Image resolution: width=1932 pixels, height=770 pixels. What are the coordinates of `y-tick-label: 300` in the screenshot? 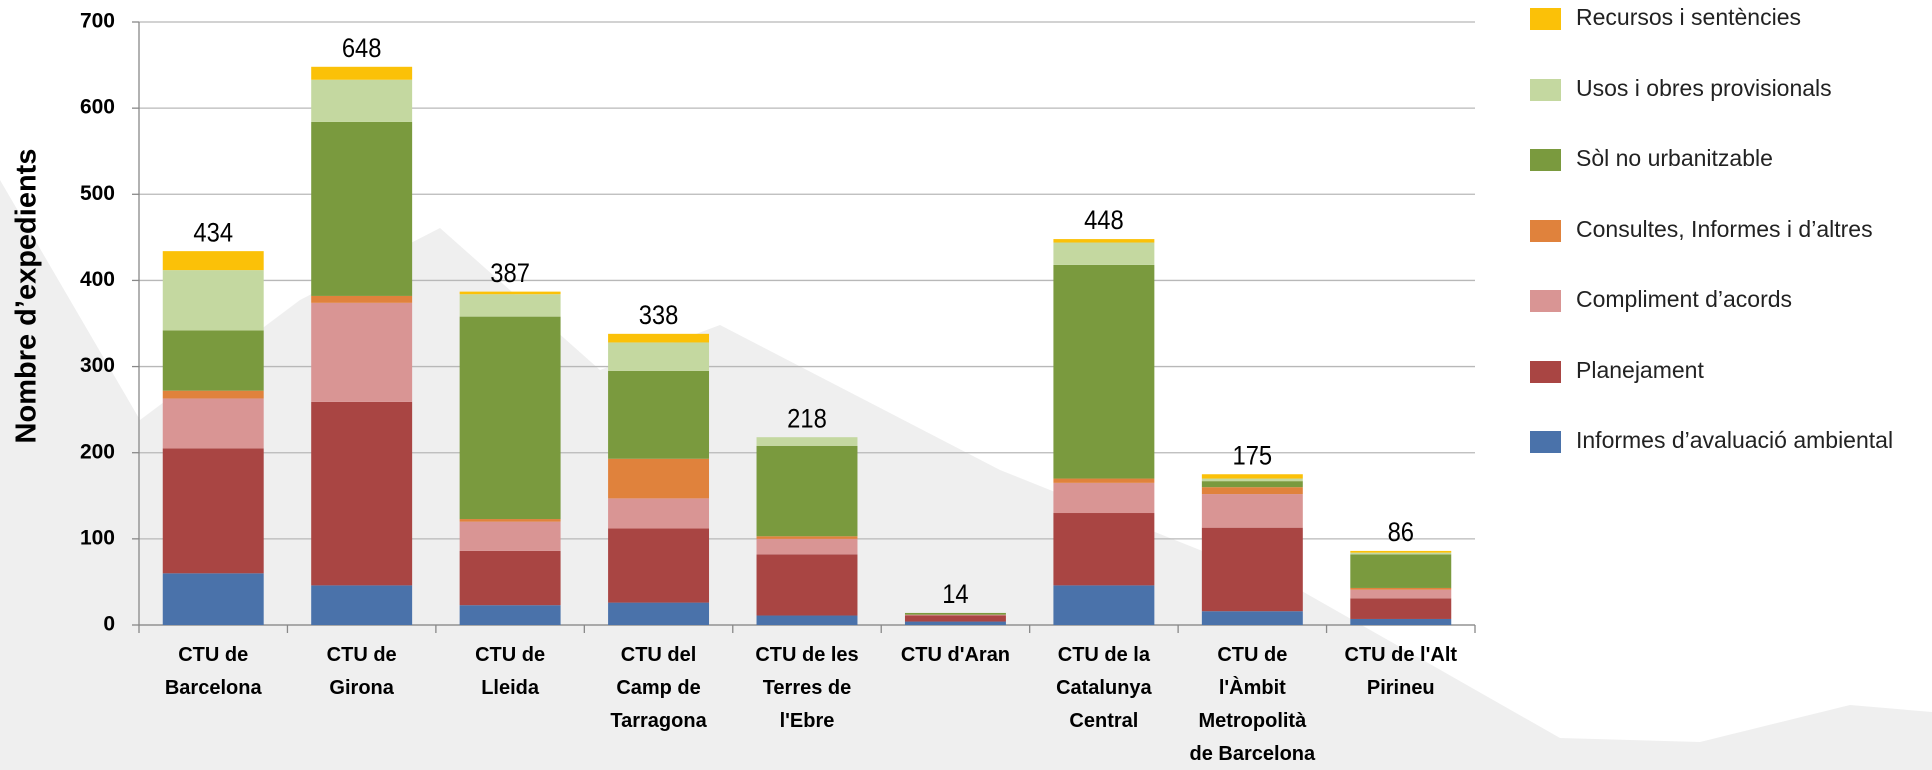 It's located at (97, 365).